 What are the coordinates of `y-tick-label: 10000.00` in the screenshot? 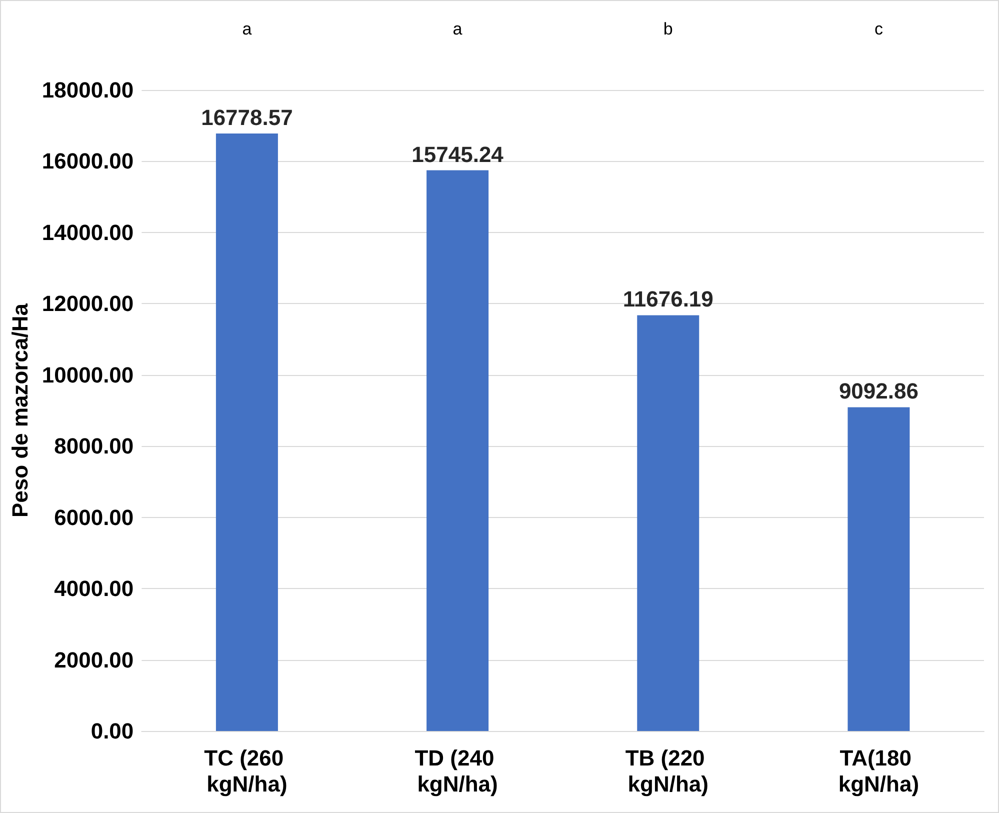 It's located at (88, 375).